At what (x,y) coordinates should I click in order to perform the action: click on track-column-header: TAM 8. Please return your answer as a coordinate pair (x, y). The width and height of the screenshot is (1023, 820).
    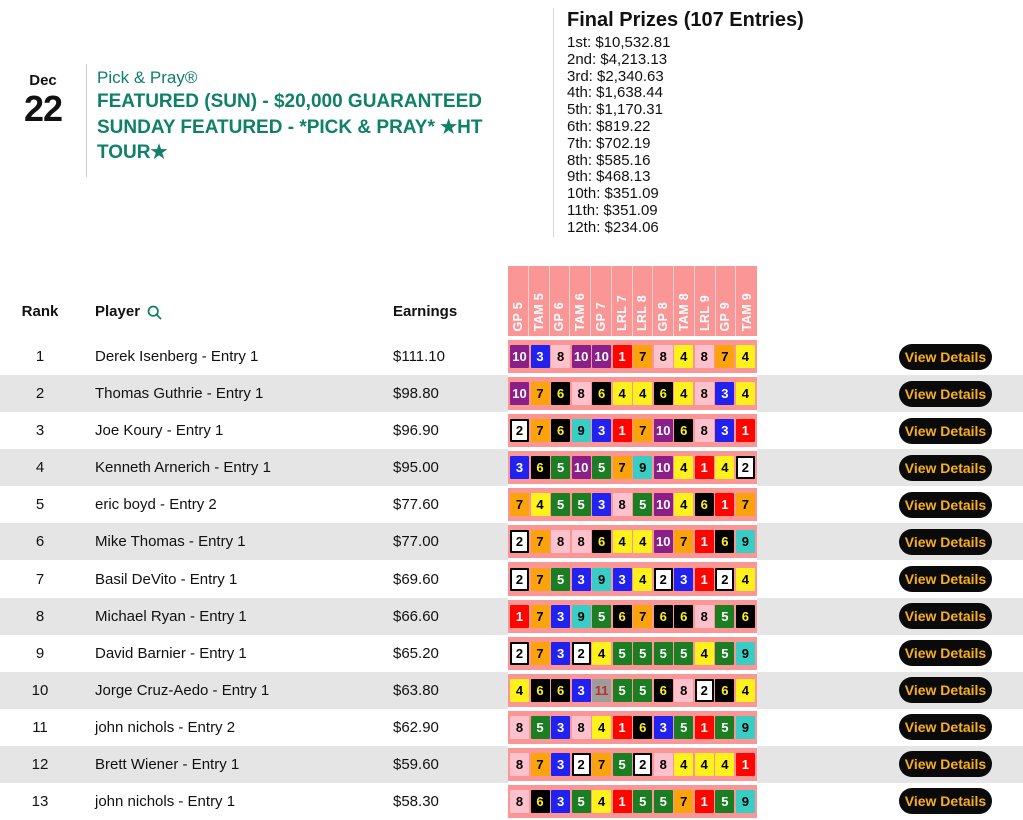
    Looking at the image, I should click on (684, 301).